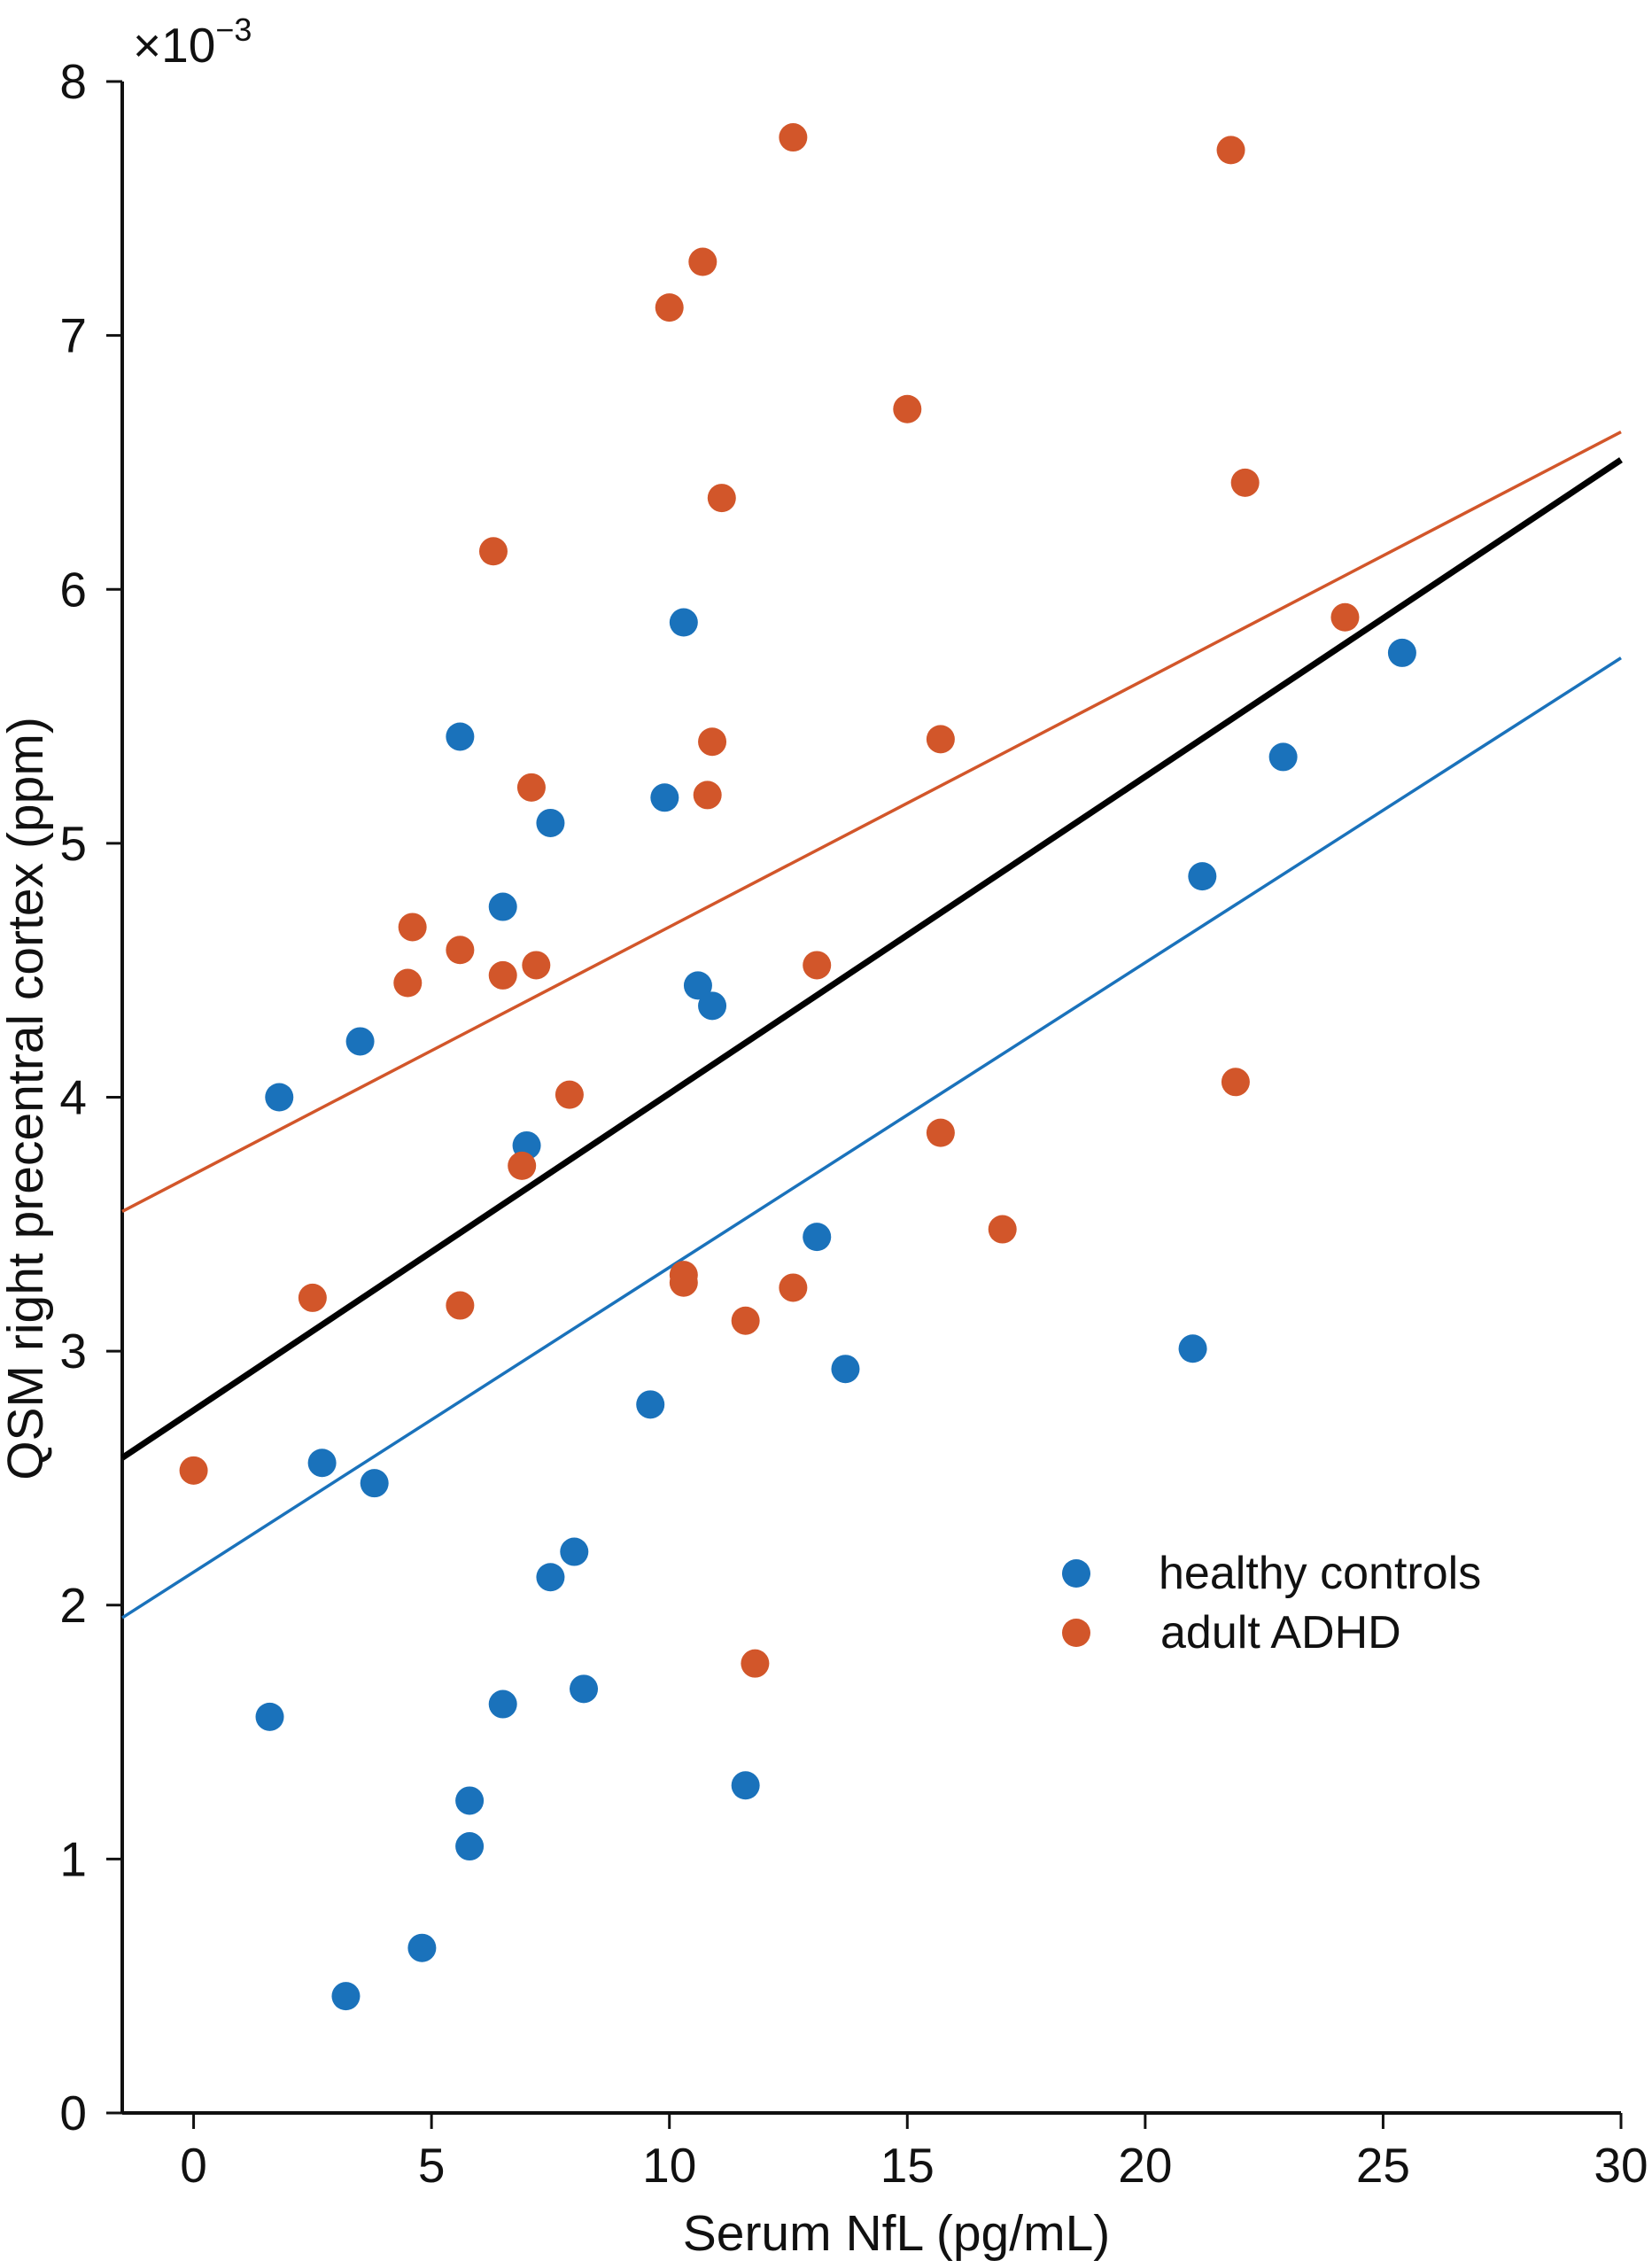  I want to click on legend-marker-healthy-controls, so click(1076, 1573).